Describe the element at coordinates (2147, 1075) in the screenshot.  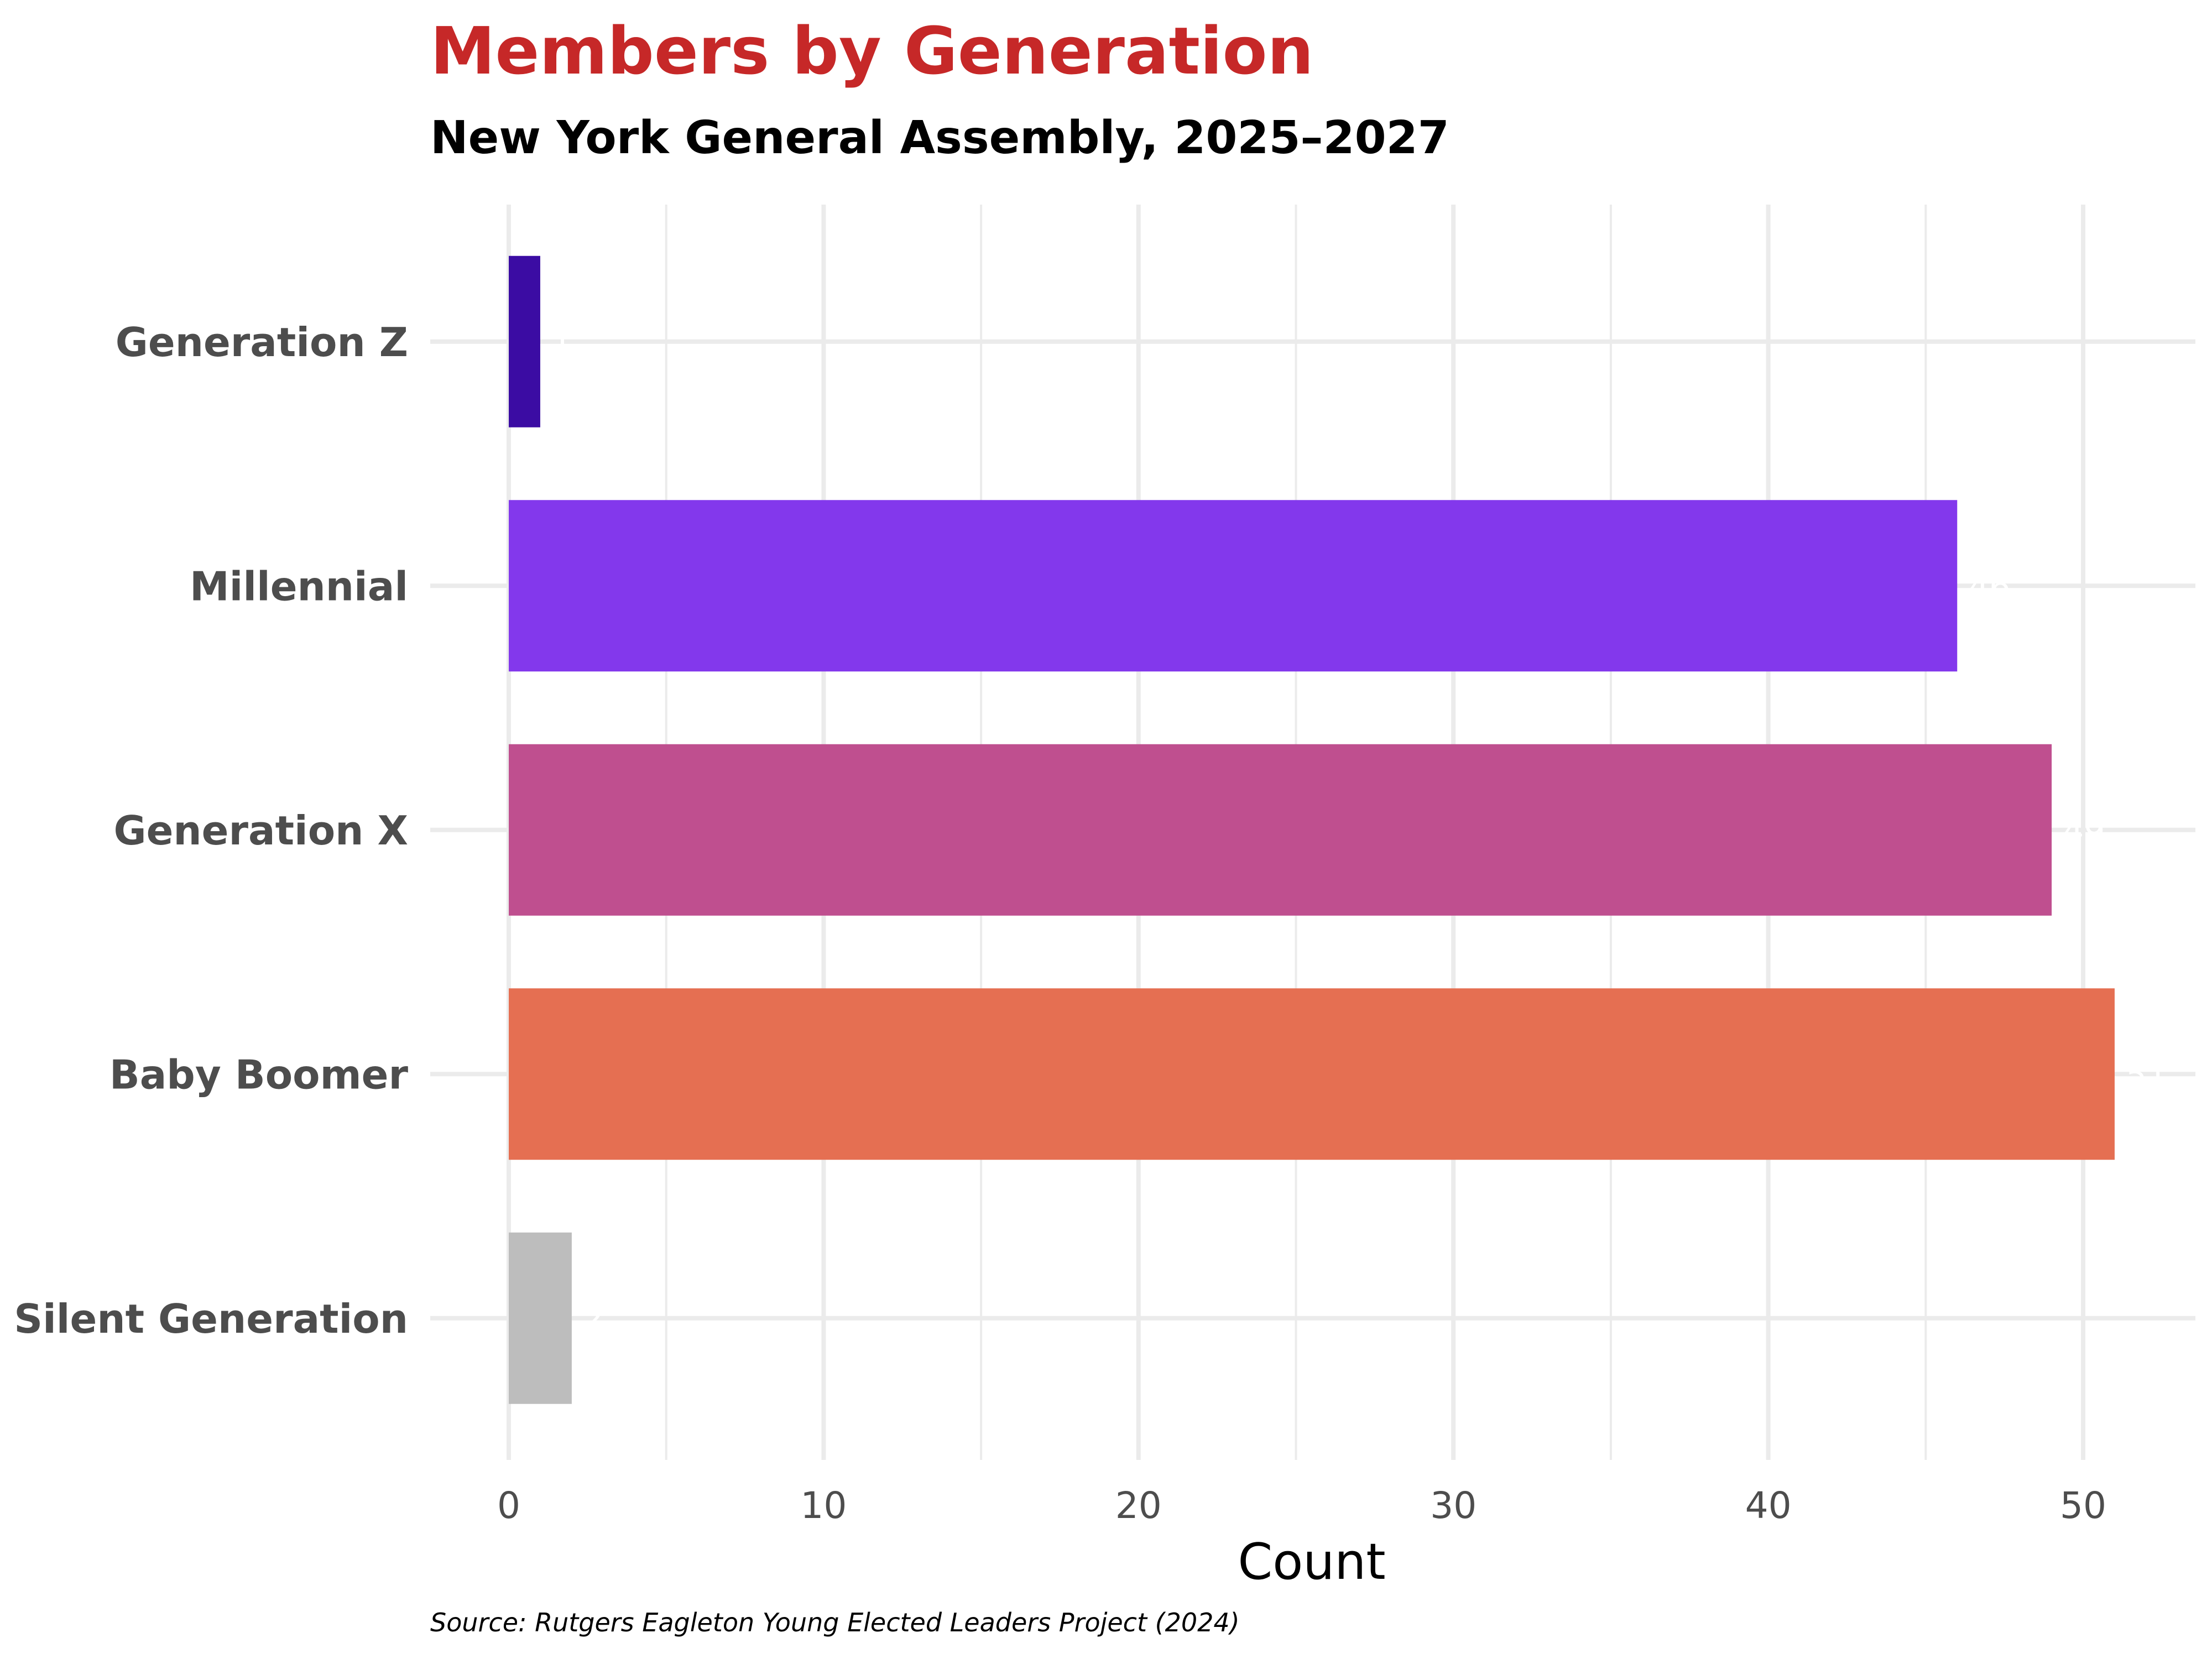
I see `value-label: 51` at that location.